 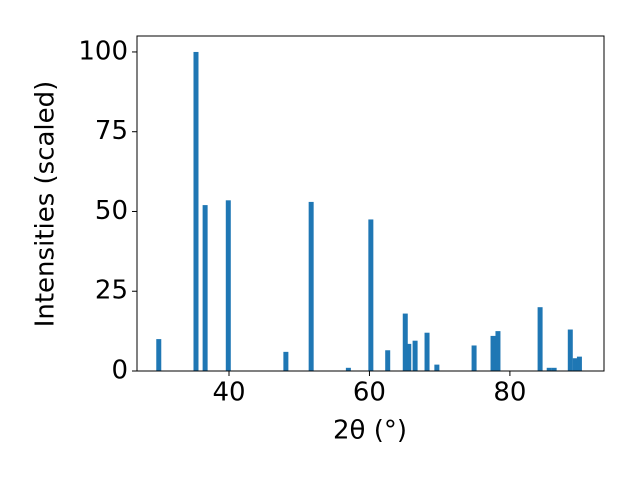 What do you see at coordinates (369, 393) in the screenshot?
I see `x-tick-label: 60` at bounding box center [369, 393].